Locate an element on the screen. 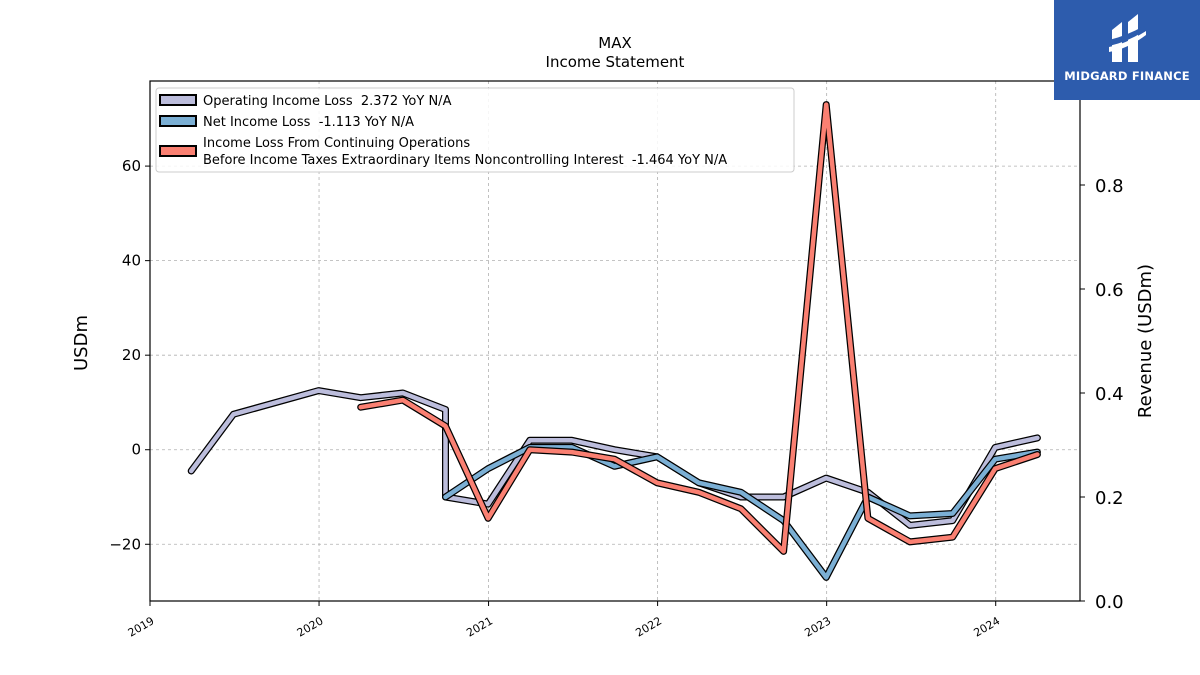 Image resolution: width=1200 pixels, height=675 pixels. midgard-finance-logo: MIDGARD FINANCE is located at coordinates (1127, 50).